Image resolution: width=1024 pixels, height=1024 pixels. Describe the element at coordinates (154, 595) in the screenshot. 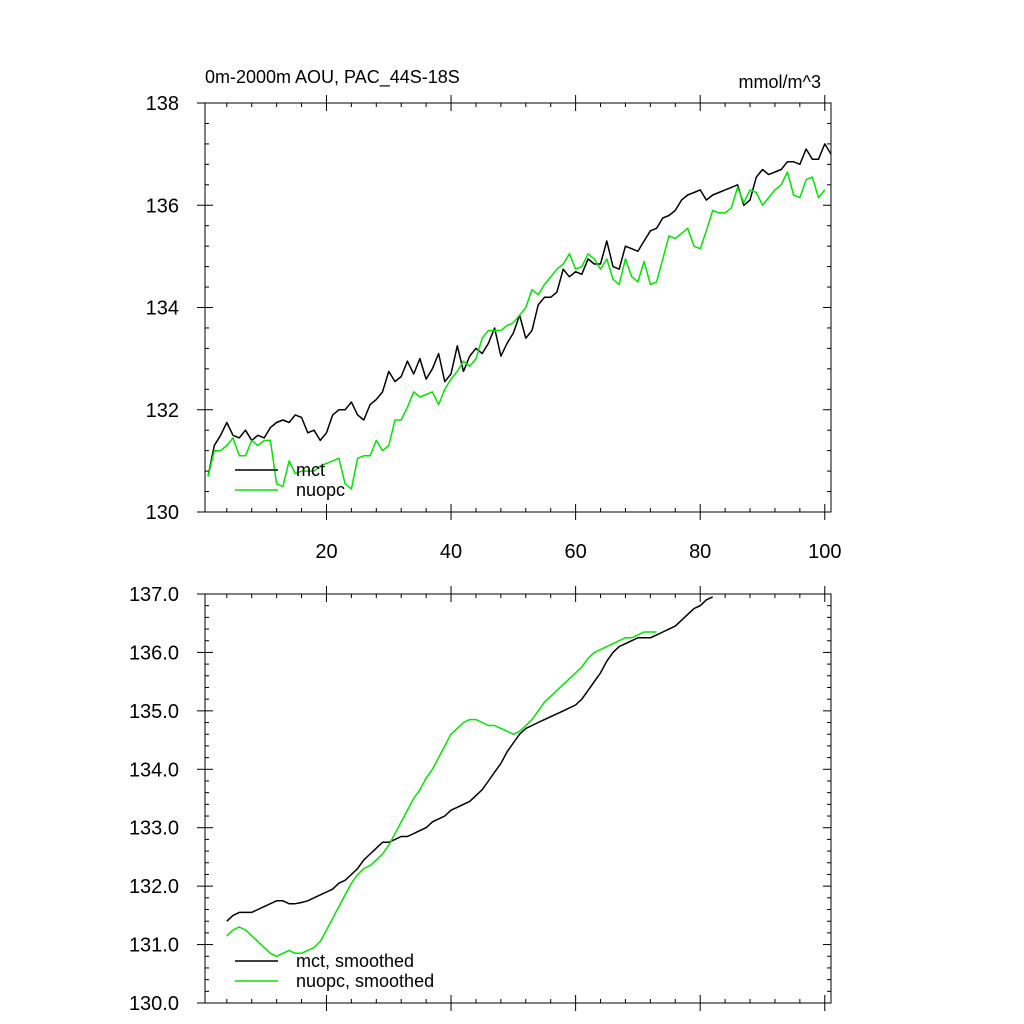

I see `y-tick-label: 137.0` at that location.